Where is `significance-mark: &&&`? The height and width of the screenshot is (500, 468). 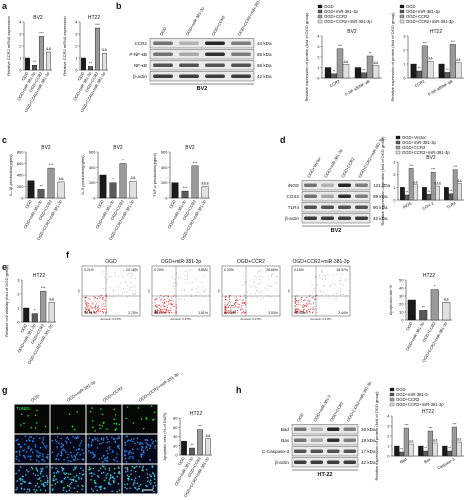 significance-mark: &&& is located at coordinates (438, 184).